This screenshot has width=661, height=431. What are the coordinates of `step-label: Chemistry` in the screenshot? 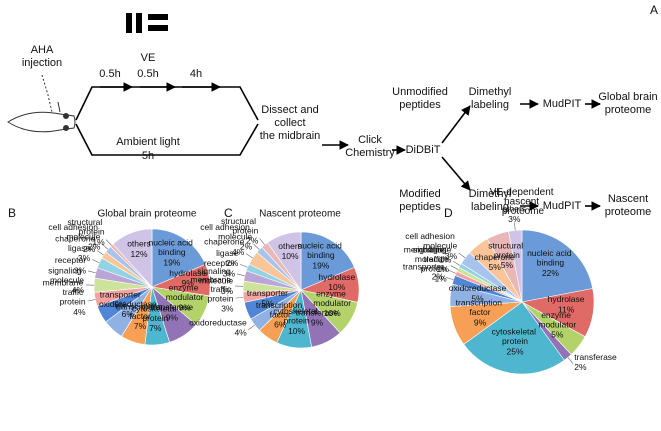 It's located at (370, 153).